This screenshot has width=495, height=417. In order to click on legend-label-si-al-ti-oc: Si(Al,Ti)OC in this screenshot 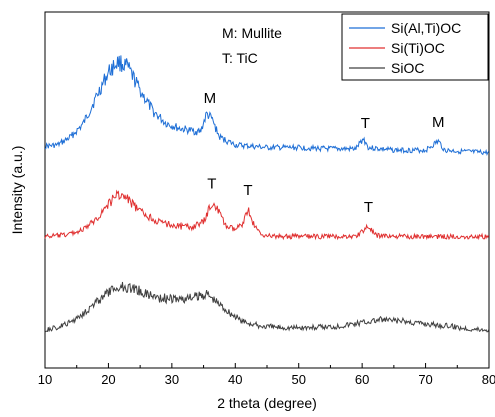, I will do `click(426, 28)`.